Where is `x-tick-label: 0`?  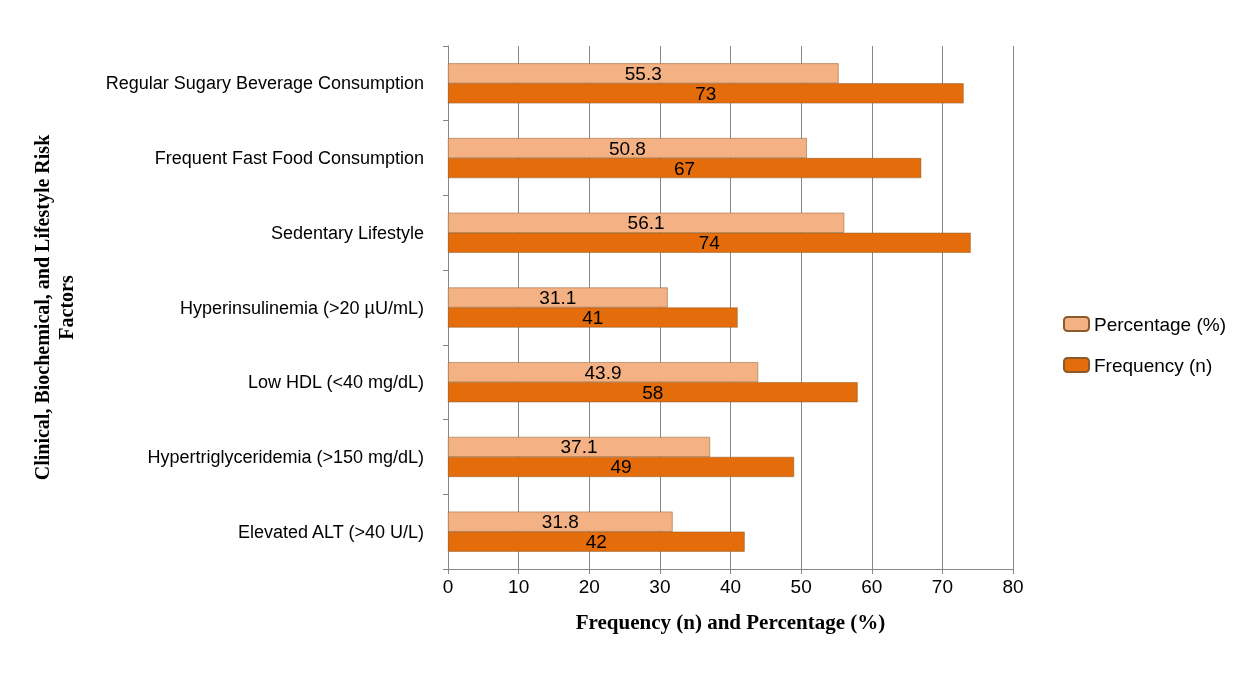
x-tick-label: 0 is located at coordinates (448, 586).